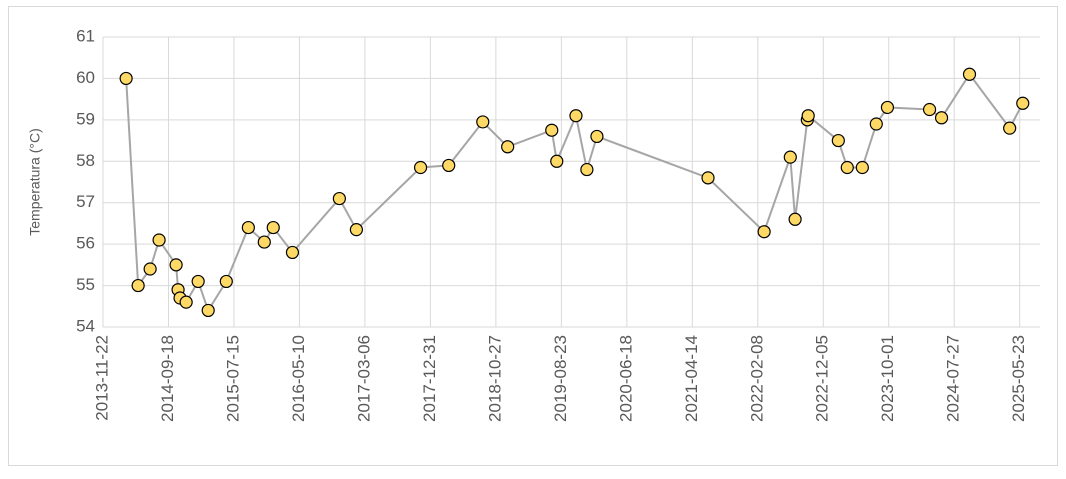 This screenshot has width=1066, height=479. Describe the element at coordinates (822, 378) in the screenshot. I see `x-tick-label: 2022-12-05` at that location.